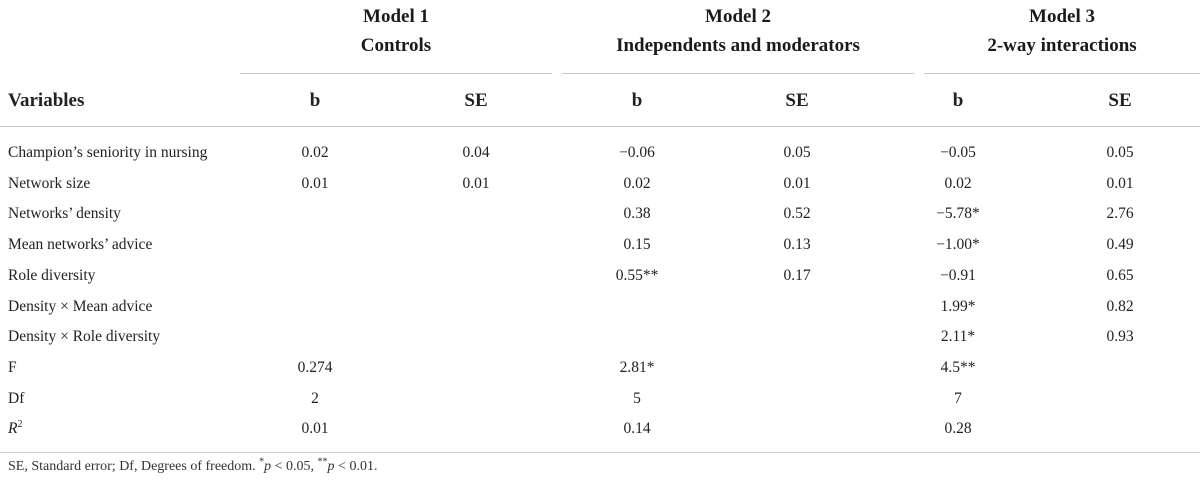  I want to click on model-2-title: Model 2, so click(738, 16).